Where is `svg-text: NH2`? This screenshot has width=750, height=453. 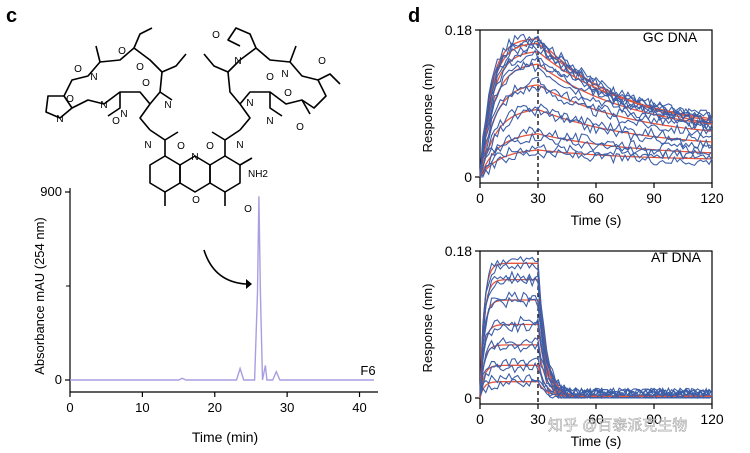
svg-text: NH2 is located at coordinates (258, 174).